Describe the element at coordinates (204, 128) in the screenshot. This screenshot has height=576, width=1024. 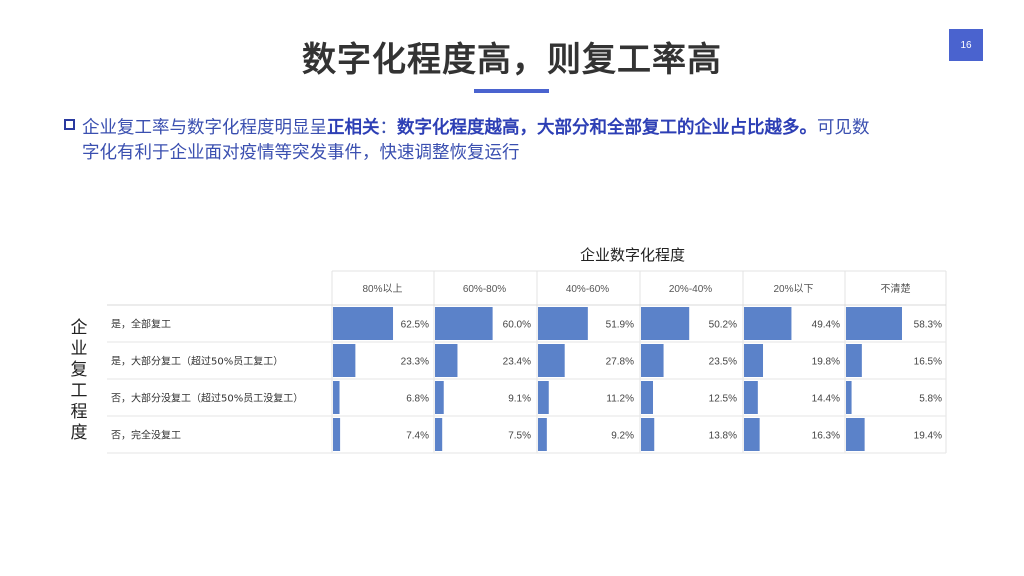
I see `bullet-prefix: 企业复工率与数字化程度明显呈` at that location.